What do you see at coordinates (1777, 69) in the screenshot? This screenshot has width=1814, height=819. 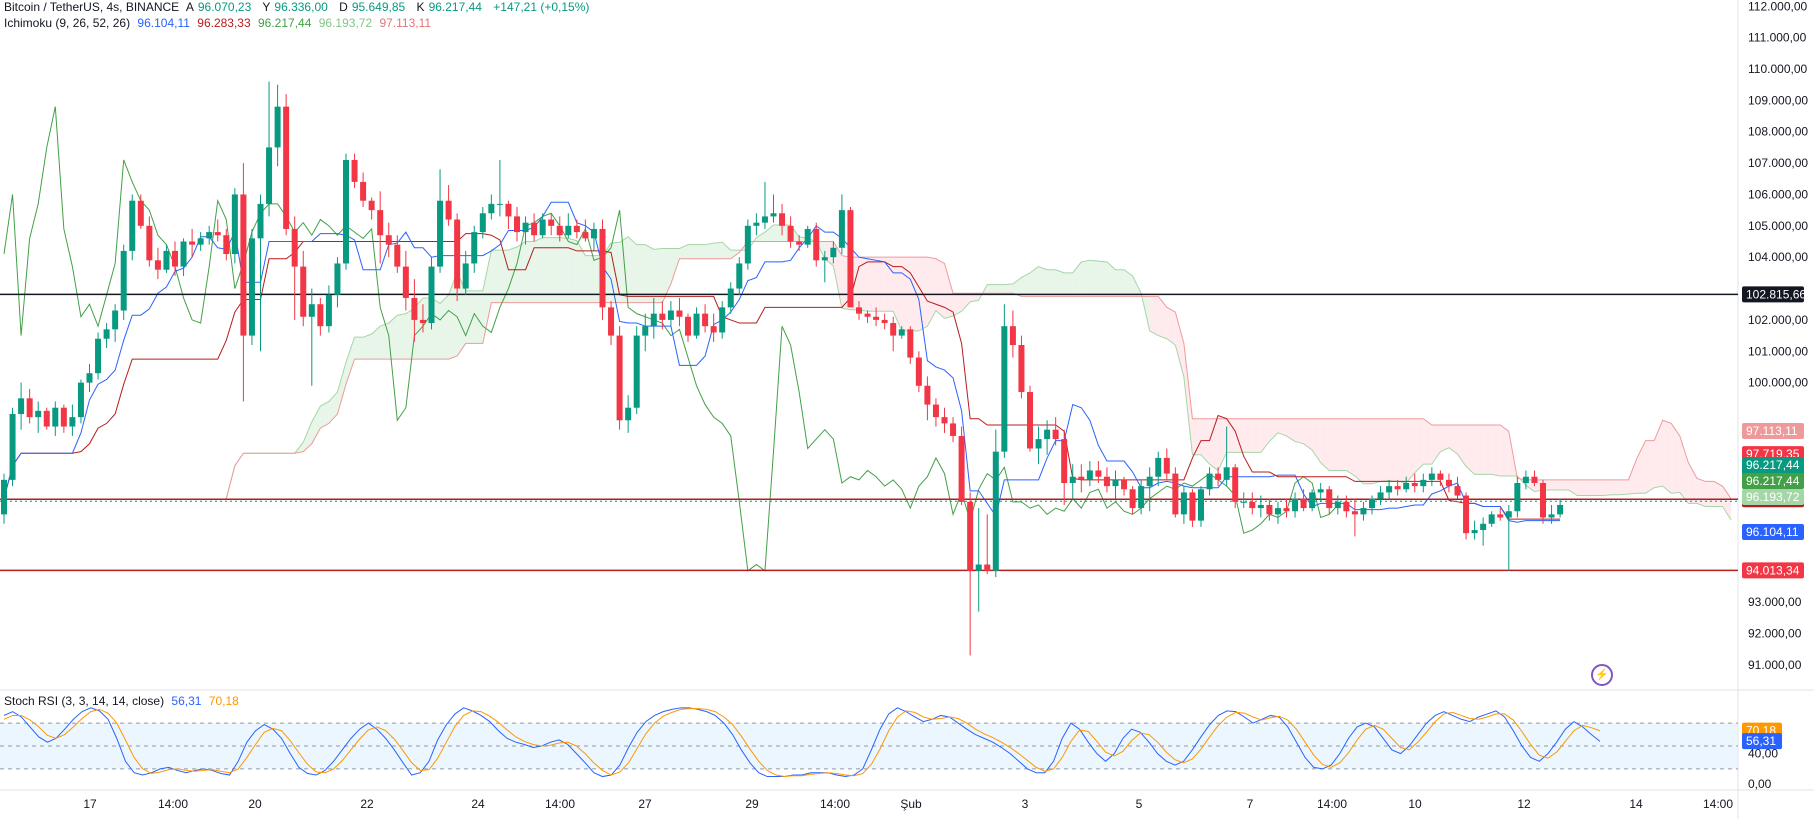 I see `price-axis-tick: 110.000,00` at bounding box center [1777, 69].